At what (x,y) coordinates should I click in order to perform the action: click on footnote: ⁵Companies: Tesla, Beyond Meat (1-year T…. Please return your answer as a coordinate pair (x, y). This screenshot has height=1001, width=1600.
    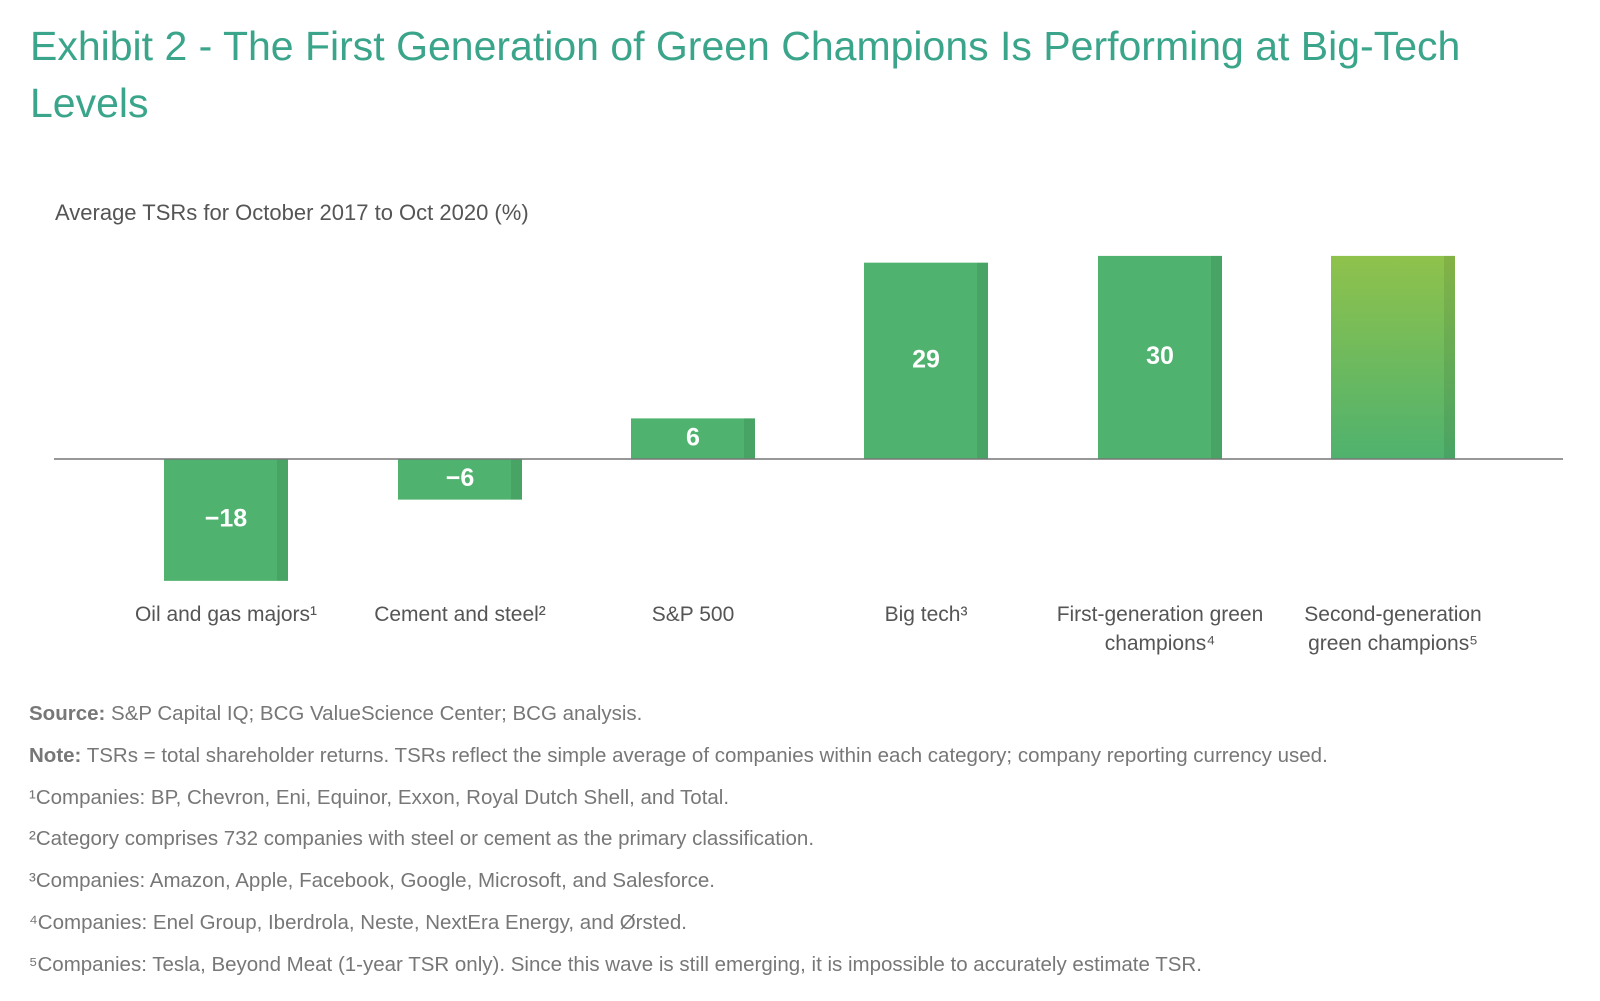
    Looking at the image, I should click on (615, 964).